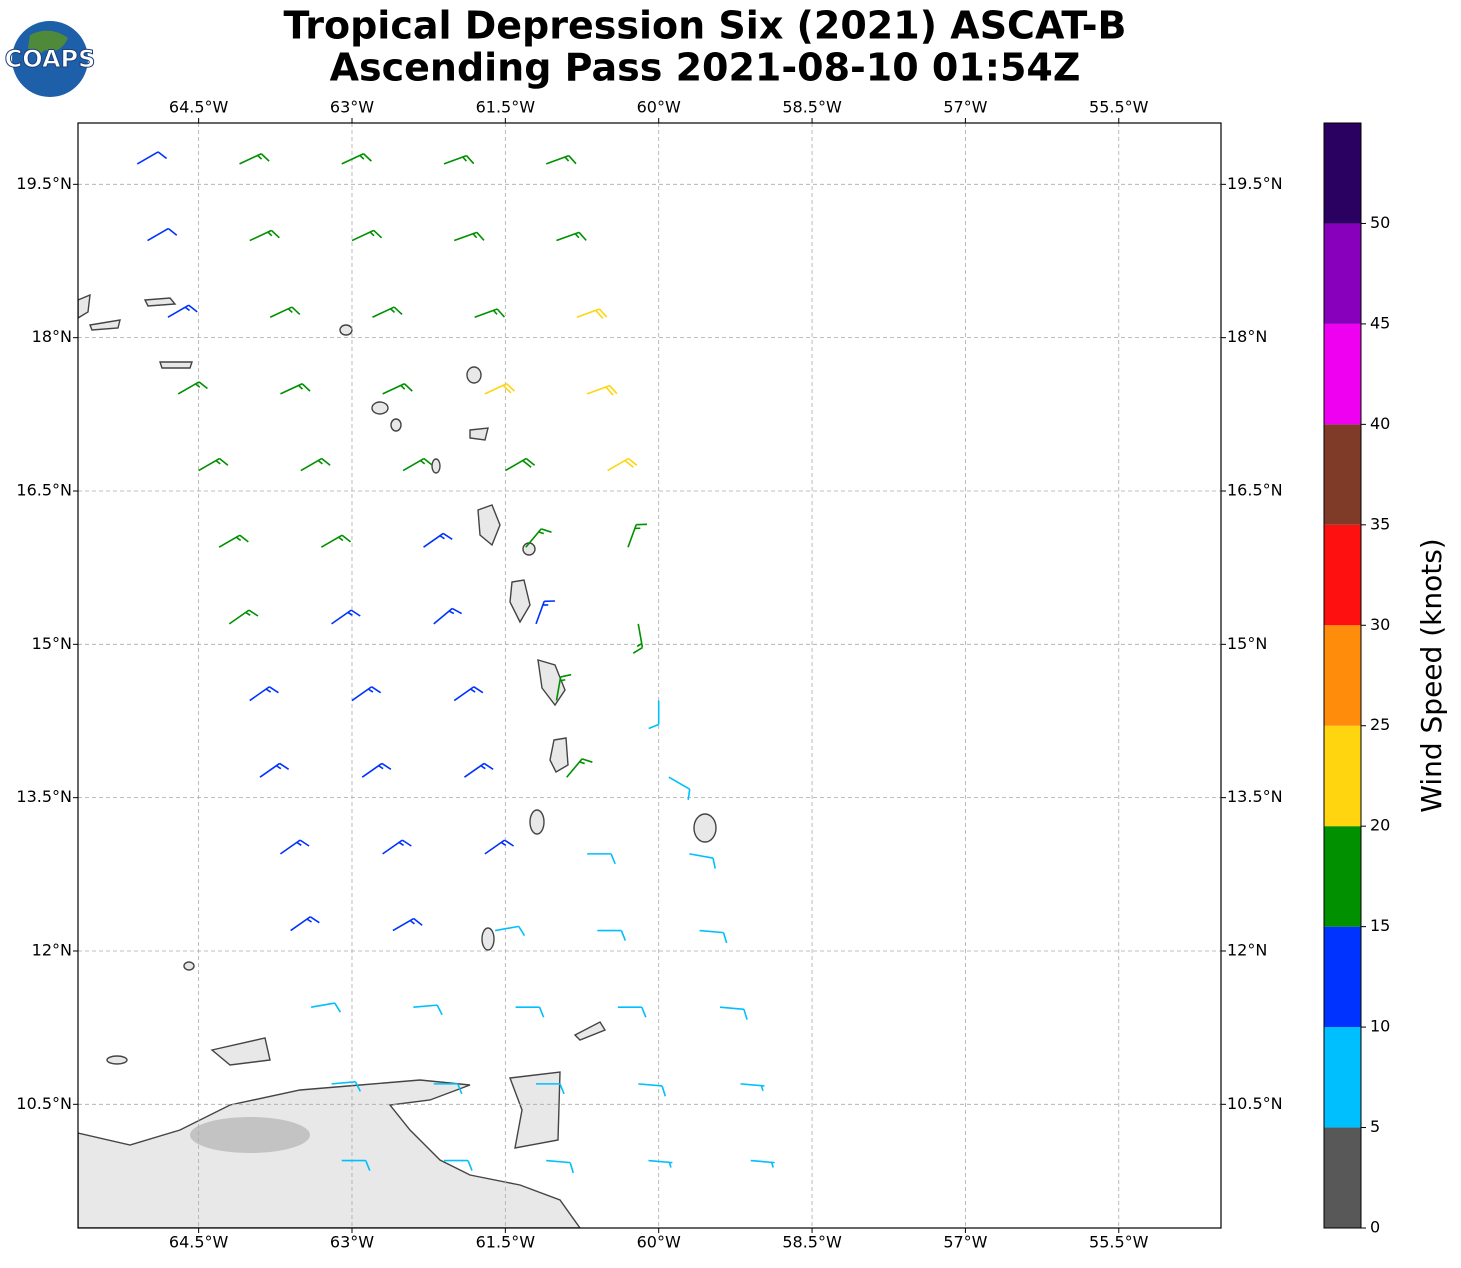 The width and height of the screenshot is (1461, 1268). Describe the element at coordinates (117, 1060) in the screenshot. I see `la-tortuga` at that location.